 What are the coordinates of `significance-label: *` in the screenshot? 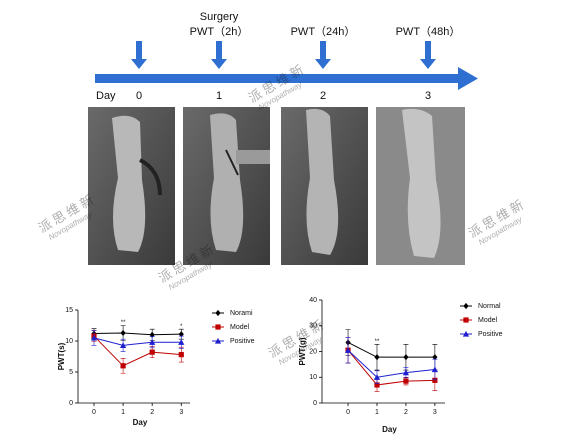 It's located at (181, 327).